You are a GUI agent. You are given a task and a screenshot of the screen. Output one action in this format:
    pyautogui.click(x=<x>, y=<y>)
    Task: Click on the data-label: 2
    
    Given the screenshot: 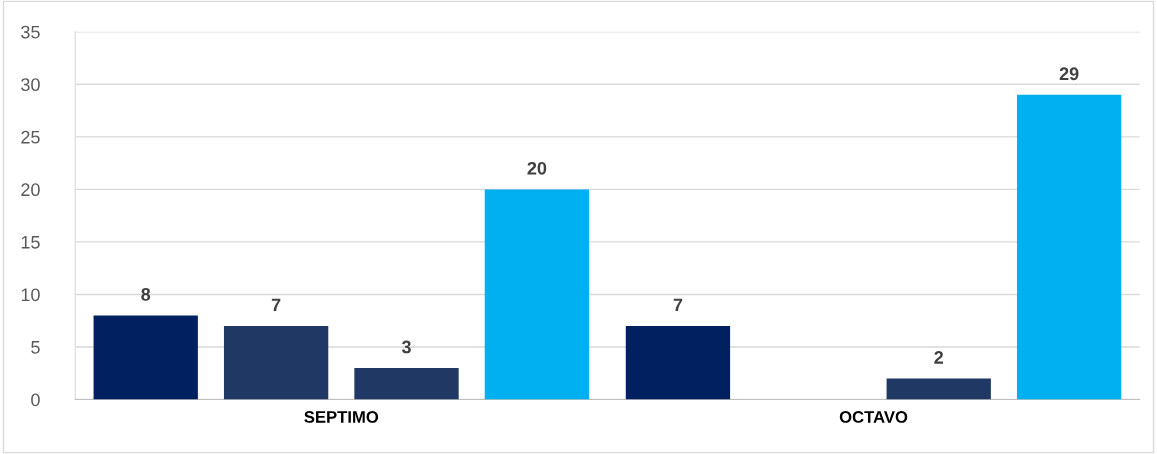 What is the action you would take?
    pyautogui.click(x=939, y=357)
    